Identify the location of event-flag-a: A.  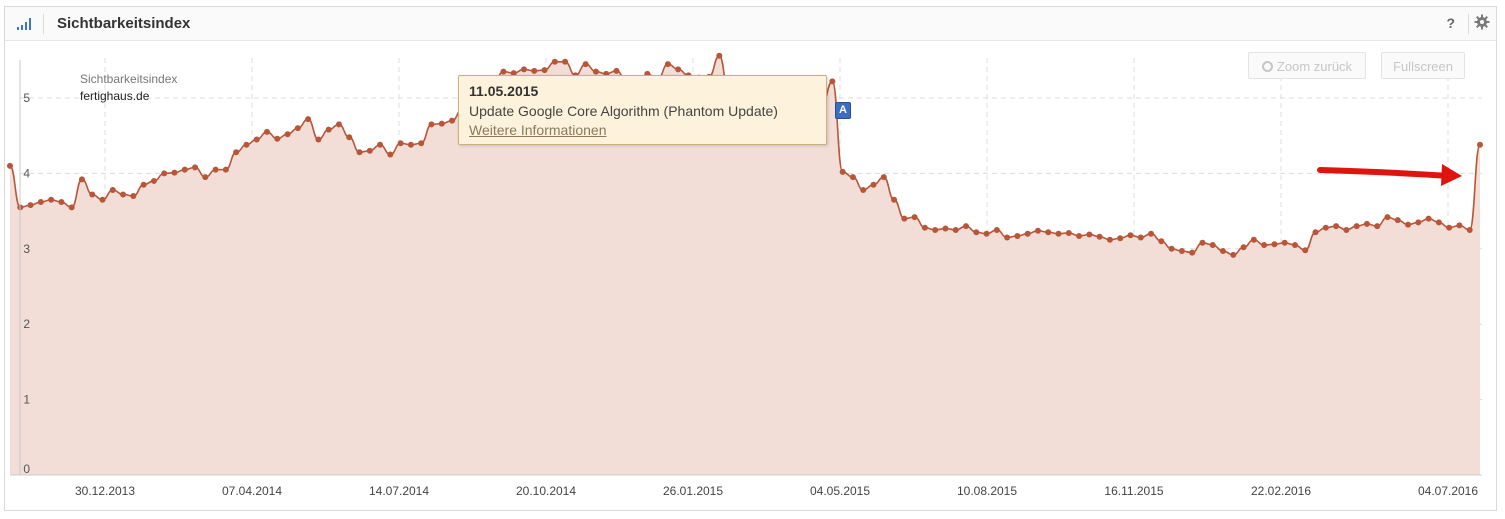
(843, 110).